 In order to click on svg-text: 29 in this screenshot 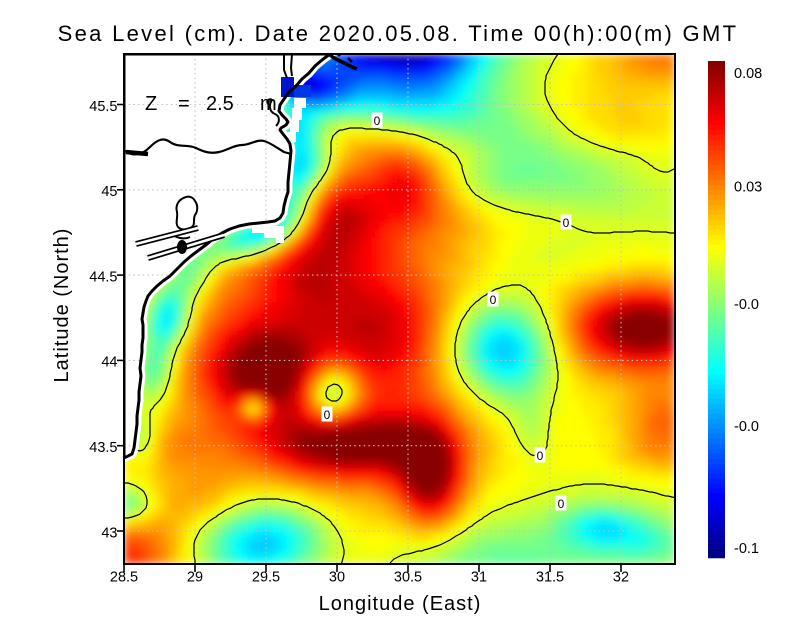, I will do `click(195, 578)`.